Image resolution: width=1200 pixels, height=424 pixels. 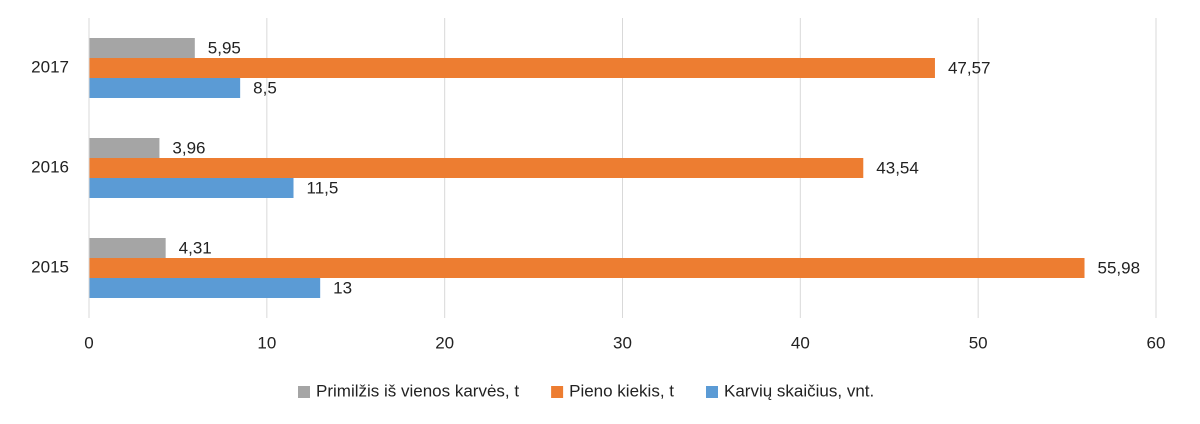 I want to click on legend-label: Primilžis iš vienos karvės, t, so click(x=417, y=390).